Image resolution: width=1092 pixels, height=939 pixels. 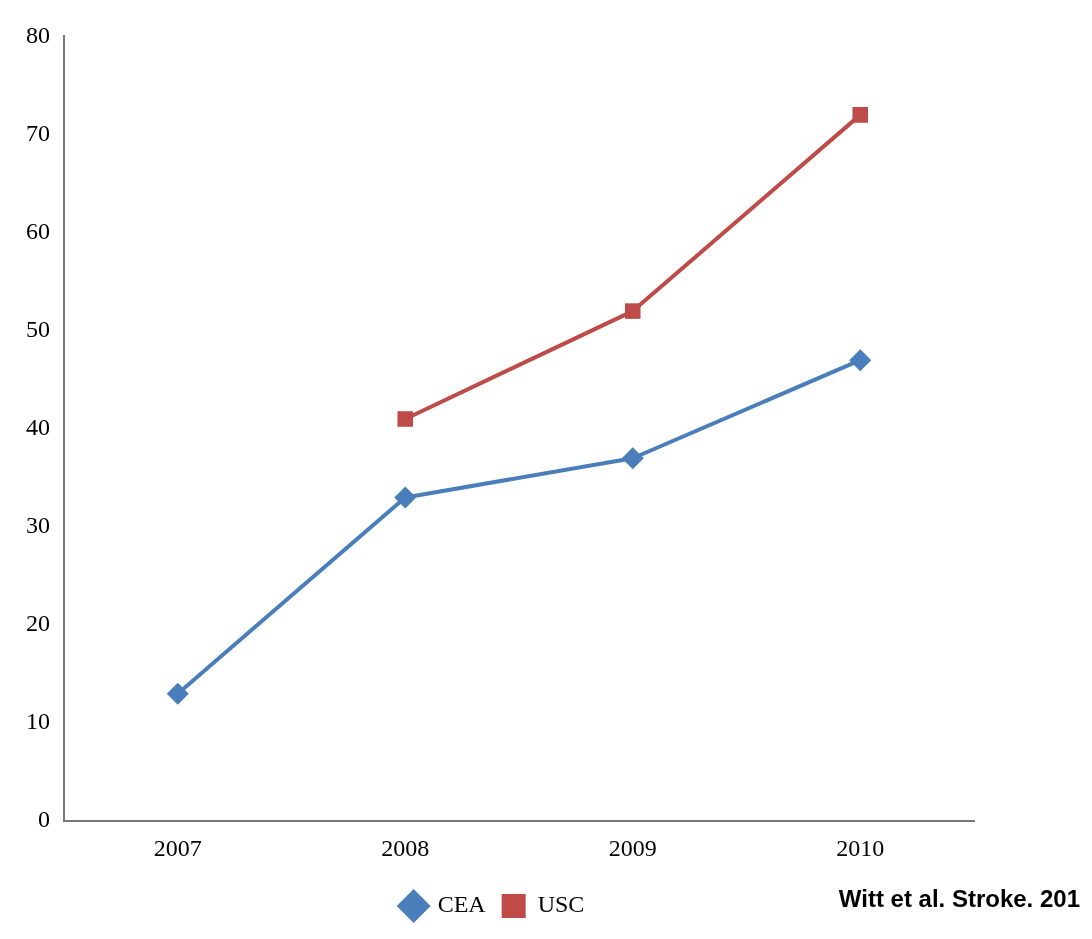 I want to click on x-tick-label: 2010, so click(x=860, y=847).